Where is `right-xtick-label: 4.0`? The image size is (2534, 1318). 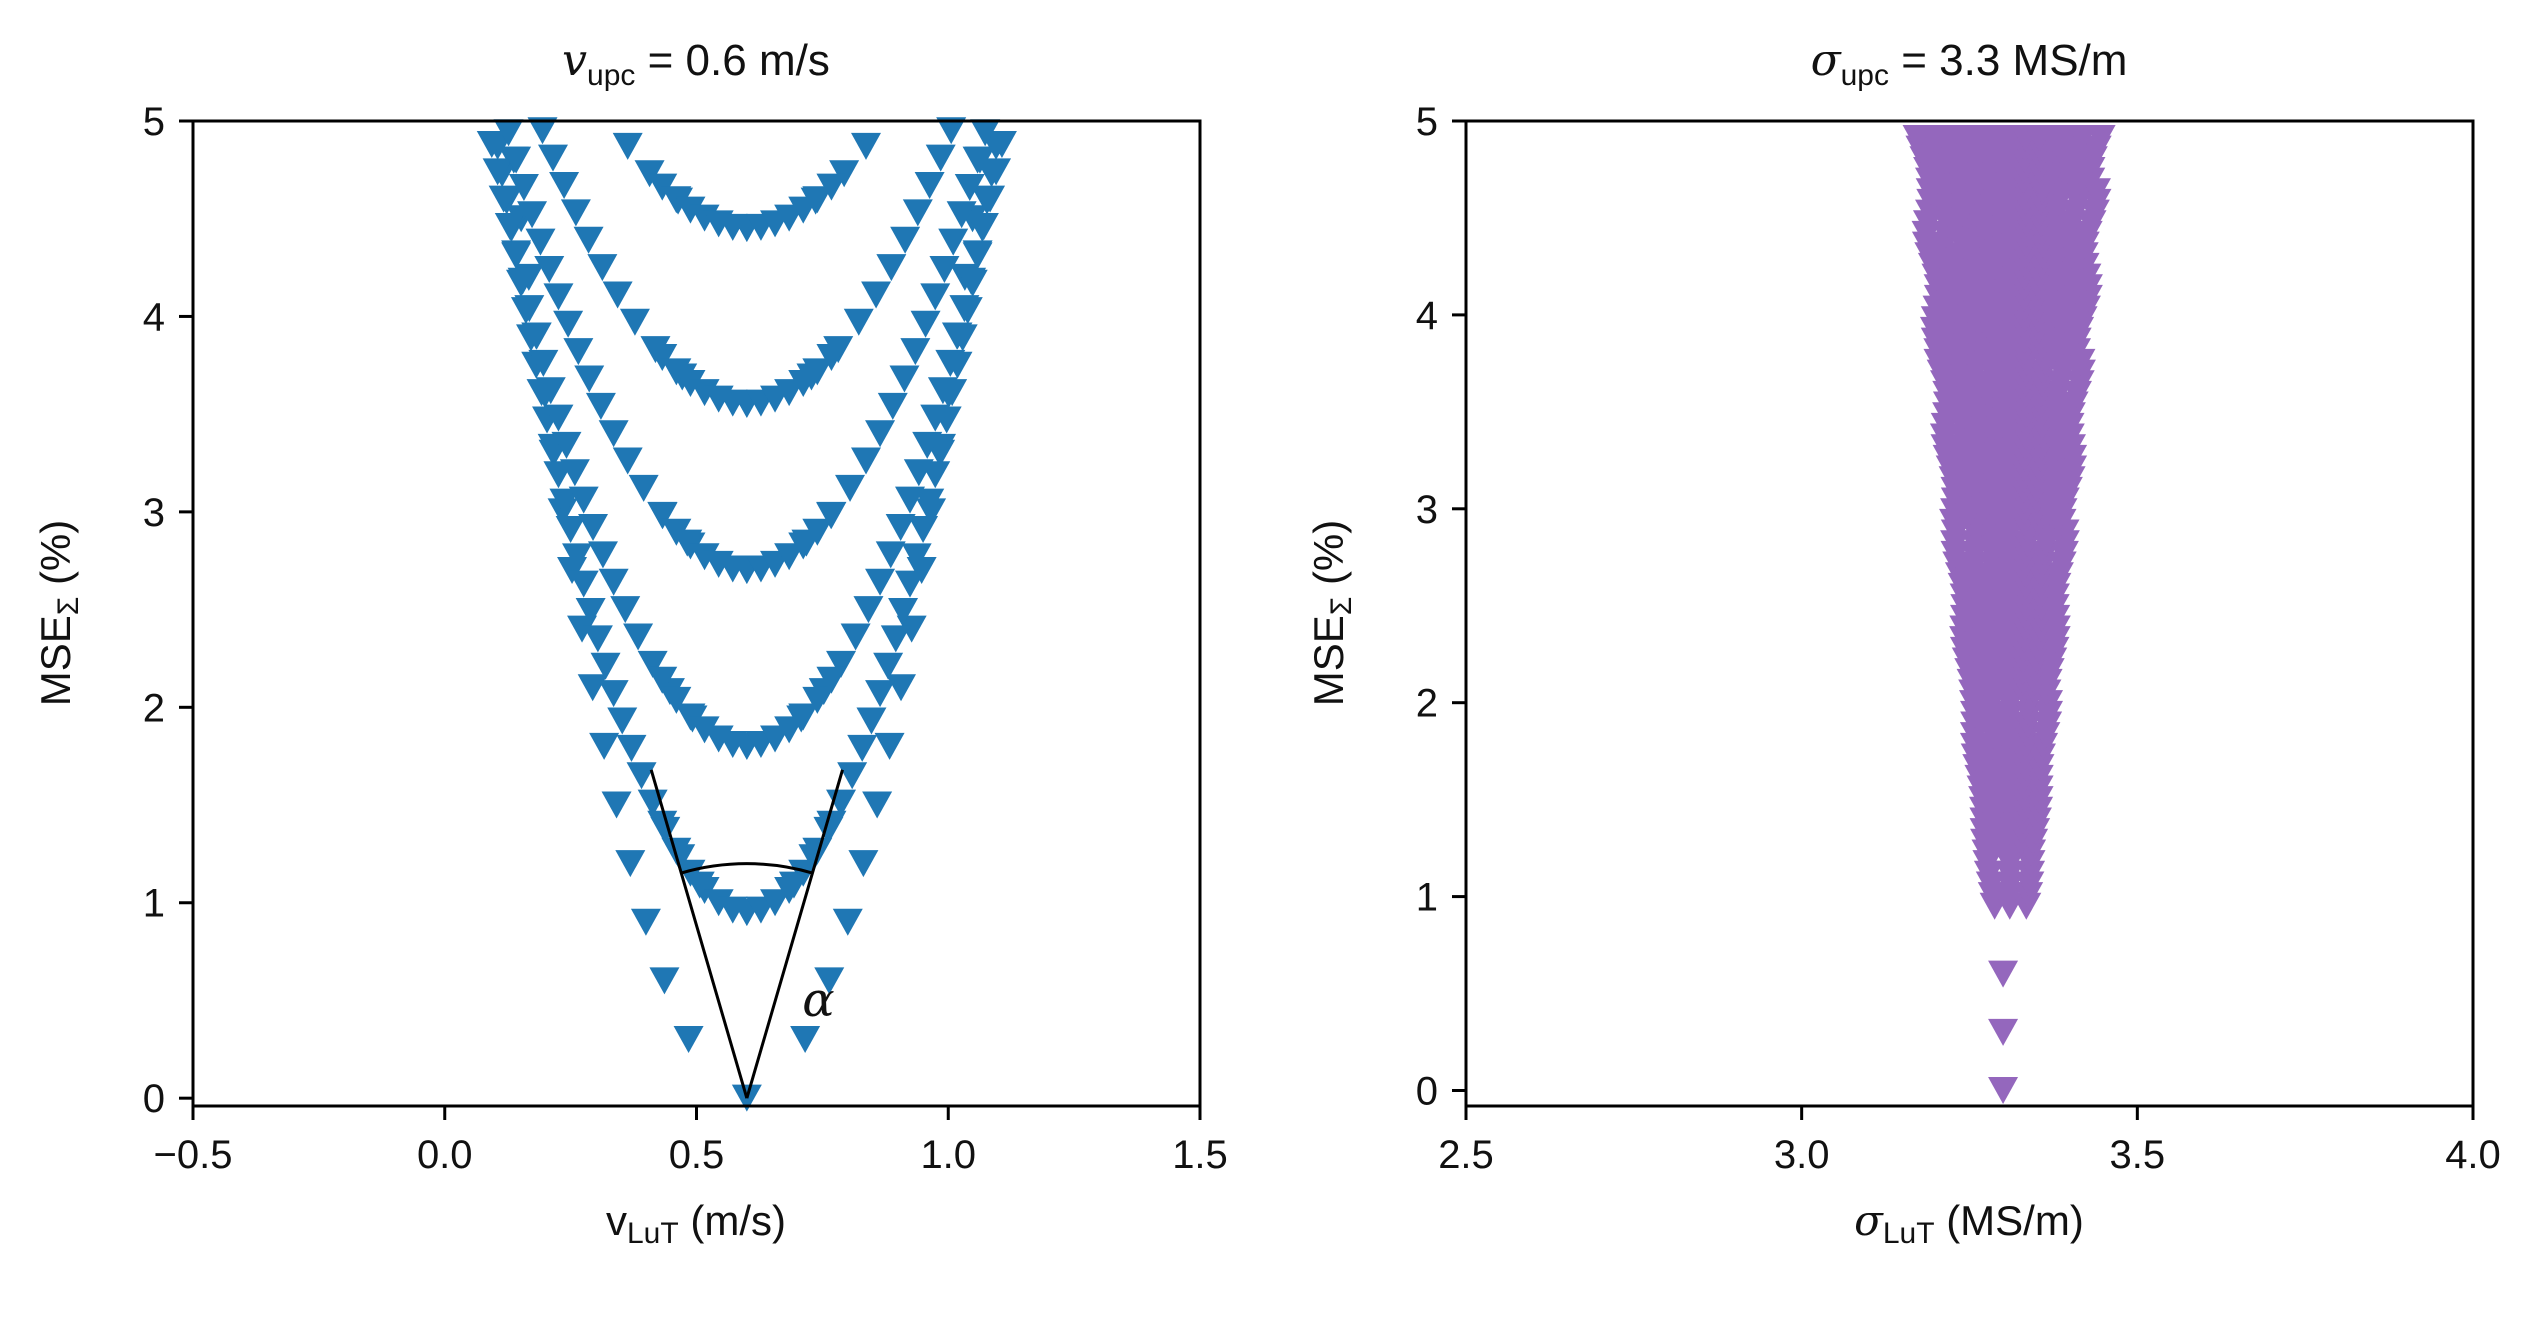 right-xtick-label: 4.0 is located at coordinates (2473, 1155).